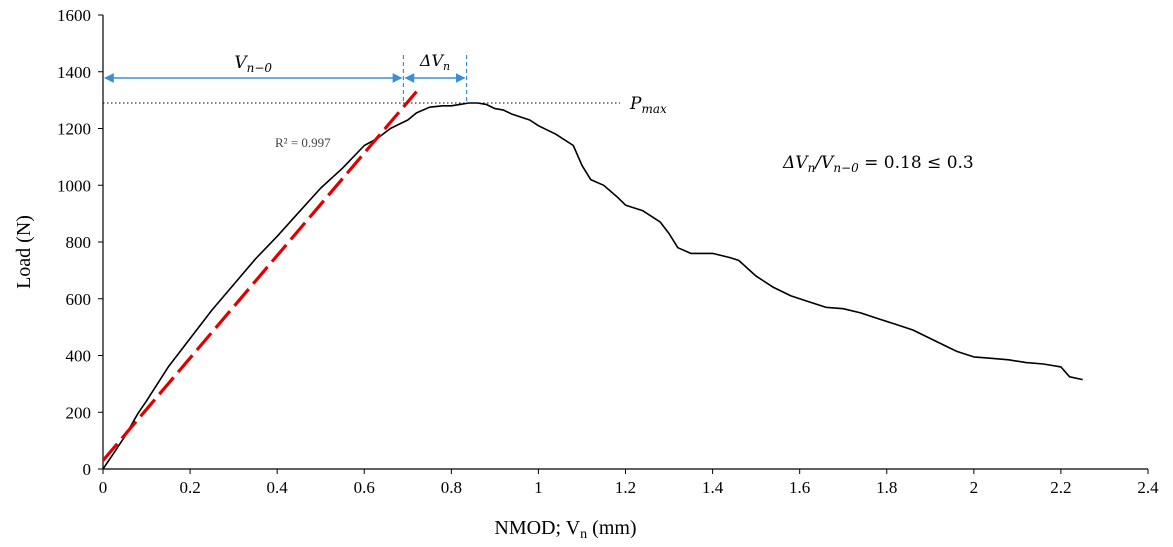 The width and height of the screenshot is (1173, 547). I want to click on x-tick-label: 0.8, so click(451, 487).